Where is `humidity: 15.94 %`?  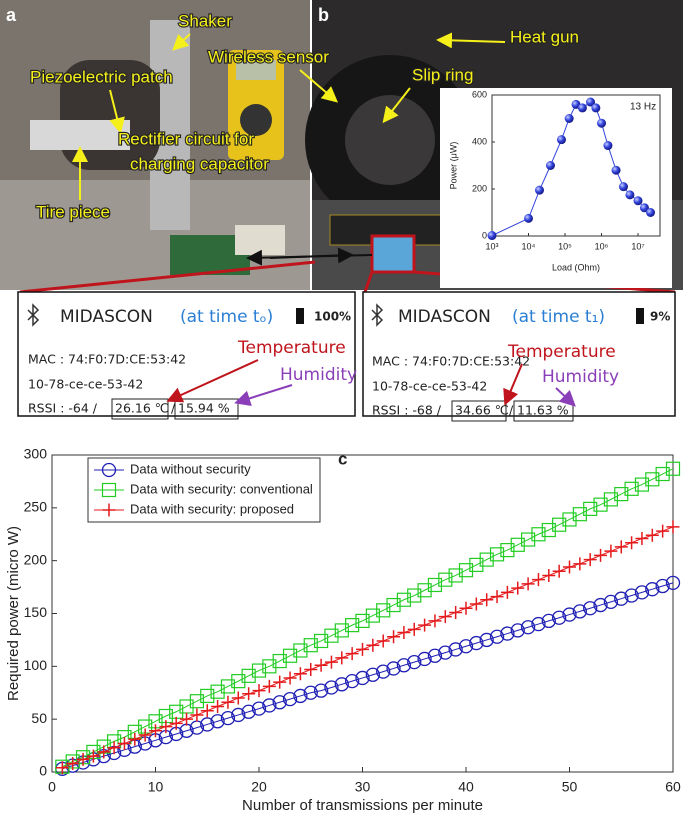
humidity: 15.94 % is located at coordinates (204, 408).